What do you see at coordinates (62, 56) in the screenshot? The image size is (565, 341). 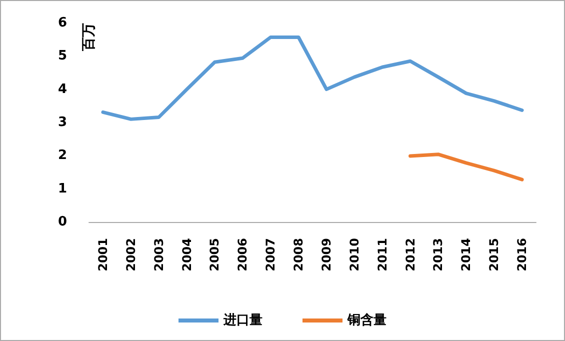 I see `y-tick-label: 5` at bounding box center [62, 56].